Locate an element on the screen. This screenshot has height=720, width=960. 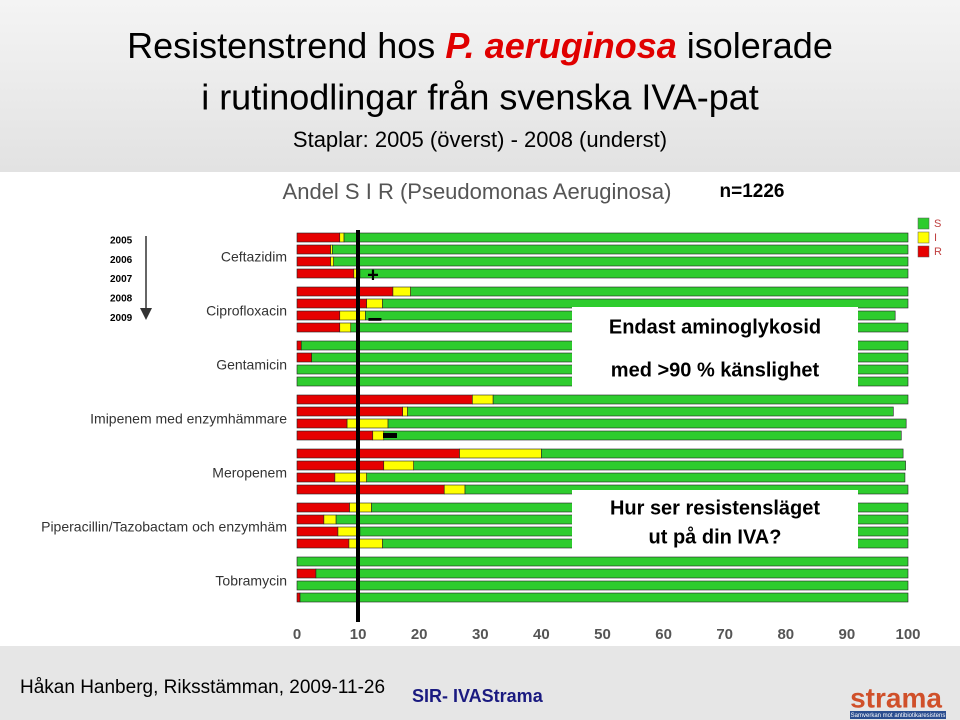
footer-center: SIR- IVAStrama is located at coordinates (478, 696).